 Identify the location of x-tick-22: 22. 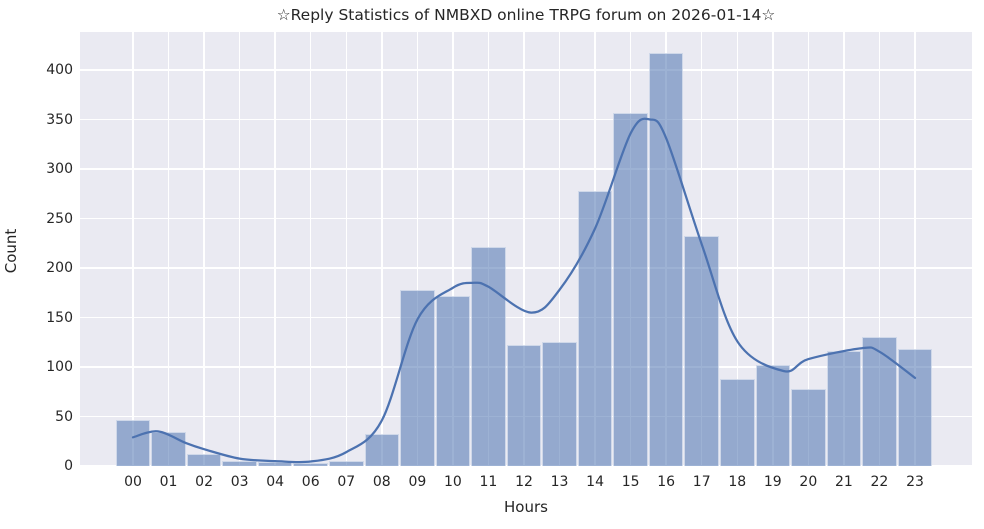
(879, 482).